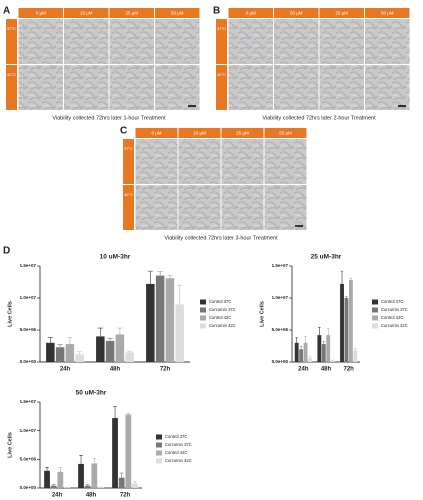 This screenshot has height=500, width=423. Describe the element at coordinates (6, 11) in the screenshot. I see `panel-label: A` at that location.